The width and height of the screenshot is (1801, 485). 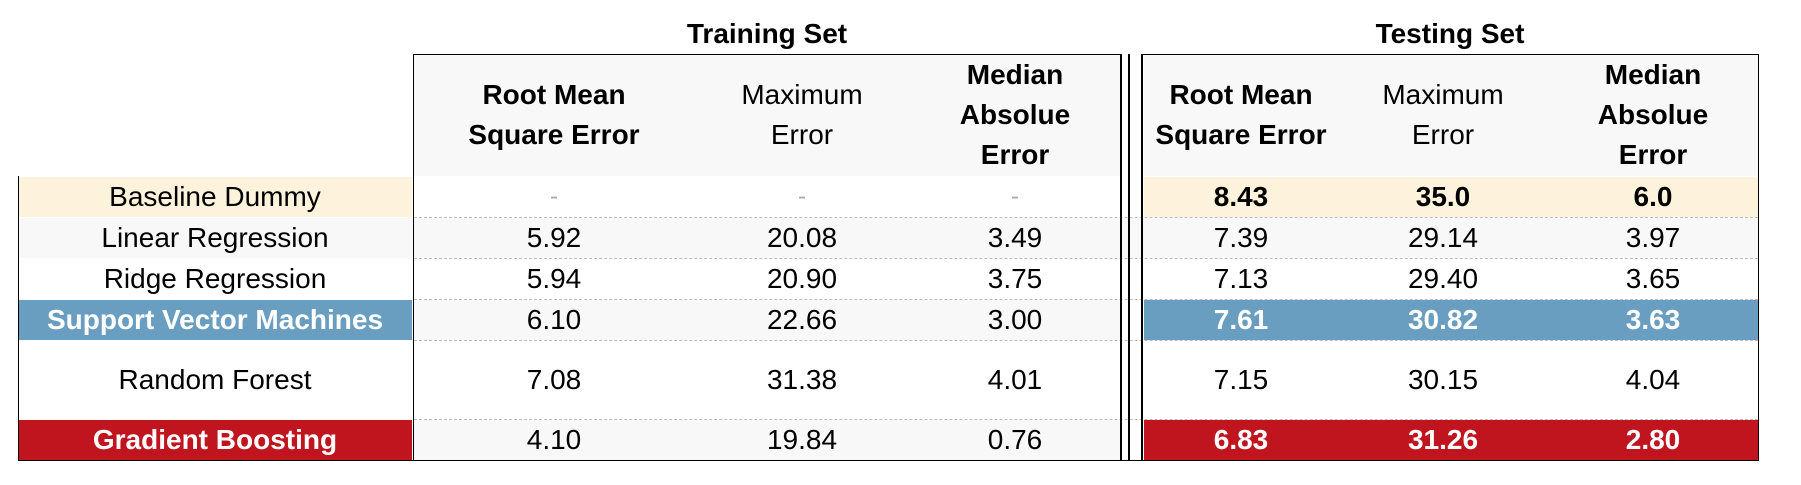 What do you see at coordinates (1241, 237) in the screenshot?
I see `table-cell: 7.39` at bounding box center [1241, 237].